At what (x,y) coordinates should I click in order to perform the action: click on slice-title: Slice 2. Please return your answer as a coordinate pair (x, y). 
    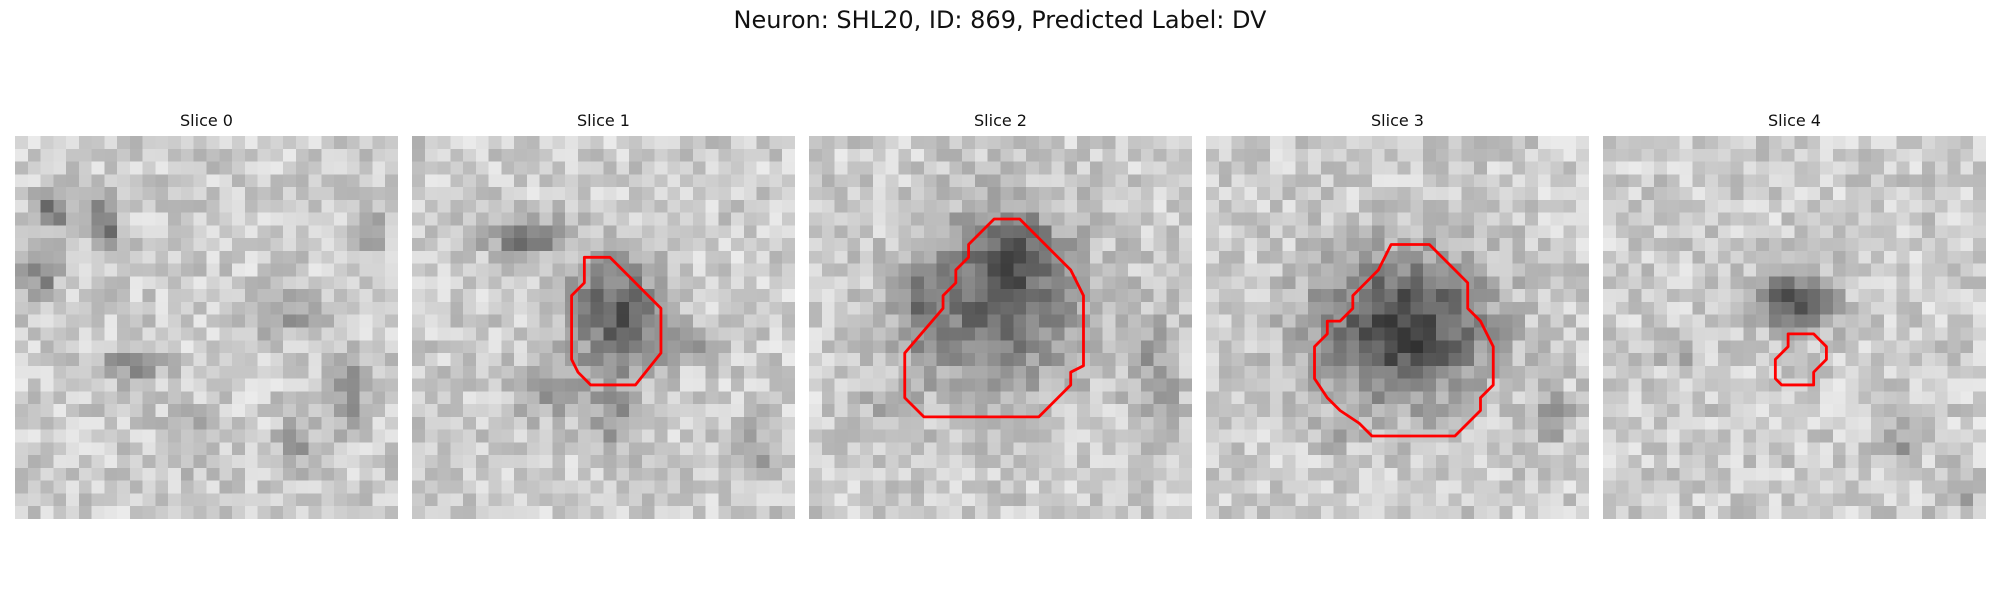
    Looking at the image, I should click on (1000, 120).